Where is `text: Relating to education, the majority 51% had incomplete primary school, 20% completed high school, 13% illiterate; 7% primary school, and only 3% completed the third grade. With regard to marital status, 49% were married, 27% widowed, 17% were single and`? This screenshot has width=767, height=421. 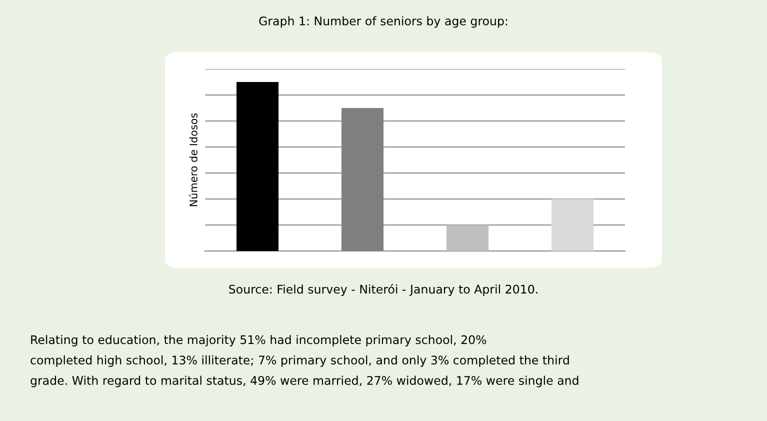 text: Relating to education, the majority 51% had incomplete primary school, 20% completed high school, 13% illiterate; 7% primary school, and only 3% completed the third grade. With regard to marital status, 49% were married, 27% widowed, 17% were single and is located at coordinates (304, 361).